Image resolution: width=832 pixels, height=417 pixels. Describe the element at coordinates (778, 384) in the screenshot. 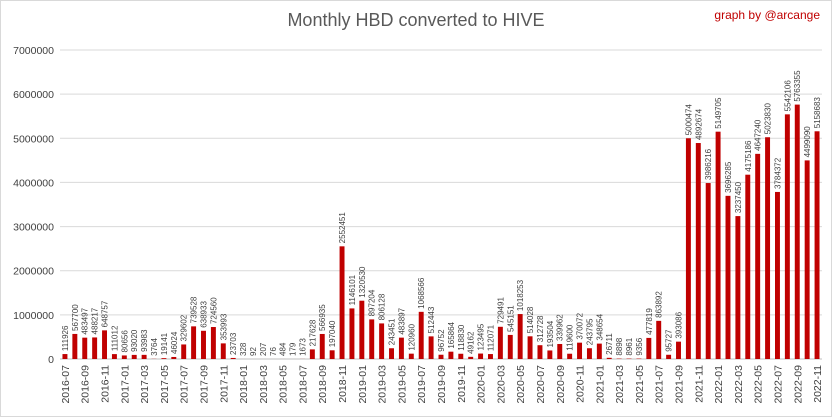

I see `x-tick-label: 2022-07` at that location.